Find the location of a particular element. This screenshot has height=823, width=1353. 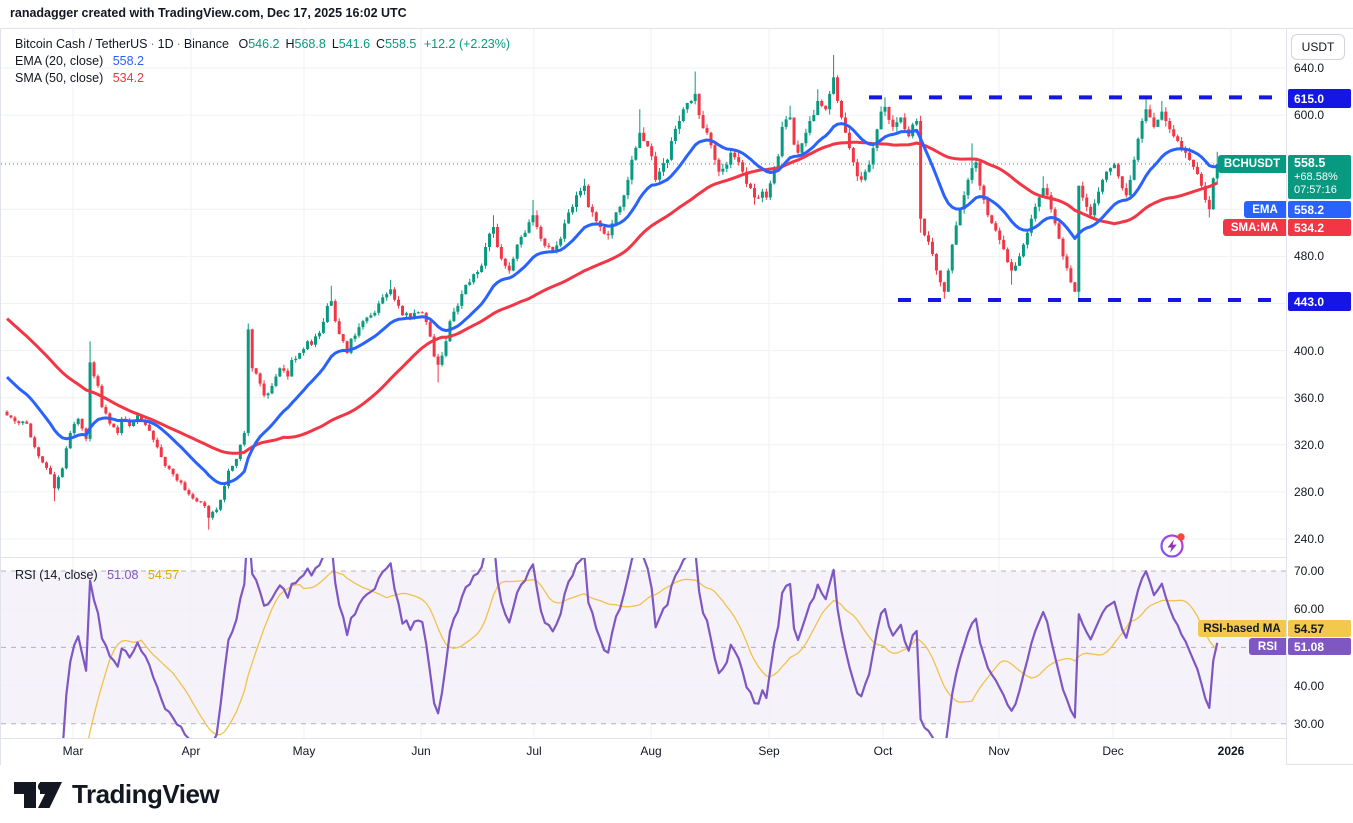

symbol-title: Bitcoin Cash / TetherUS is located at coordinates (81, 44).